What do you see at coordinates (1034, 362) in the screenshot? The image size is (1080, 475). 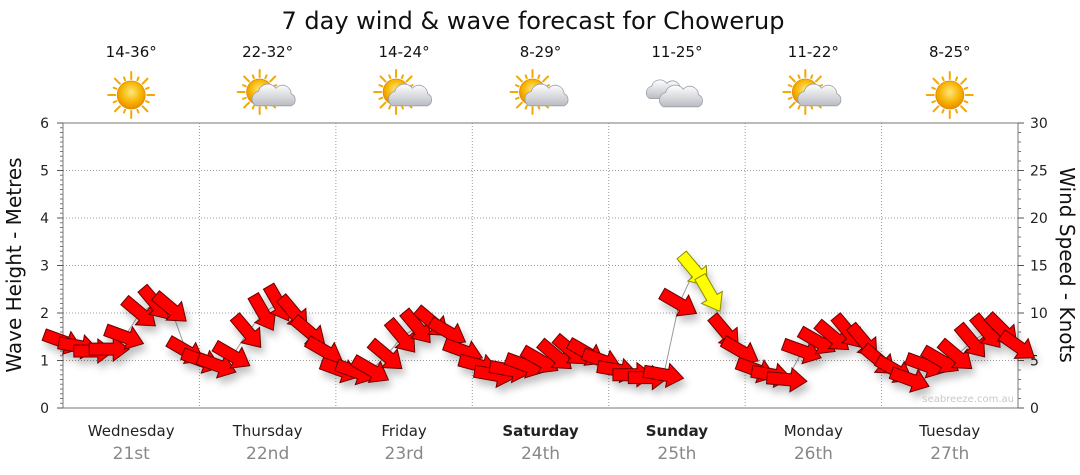 I see `y2-tick-label: 5` at bounding box center [1034, 362].